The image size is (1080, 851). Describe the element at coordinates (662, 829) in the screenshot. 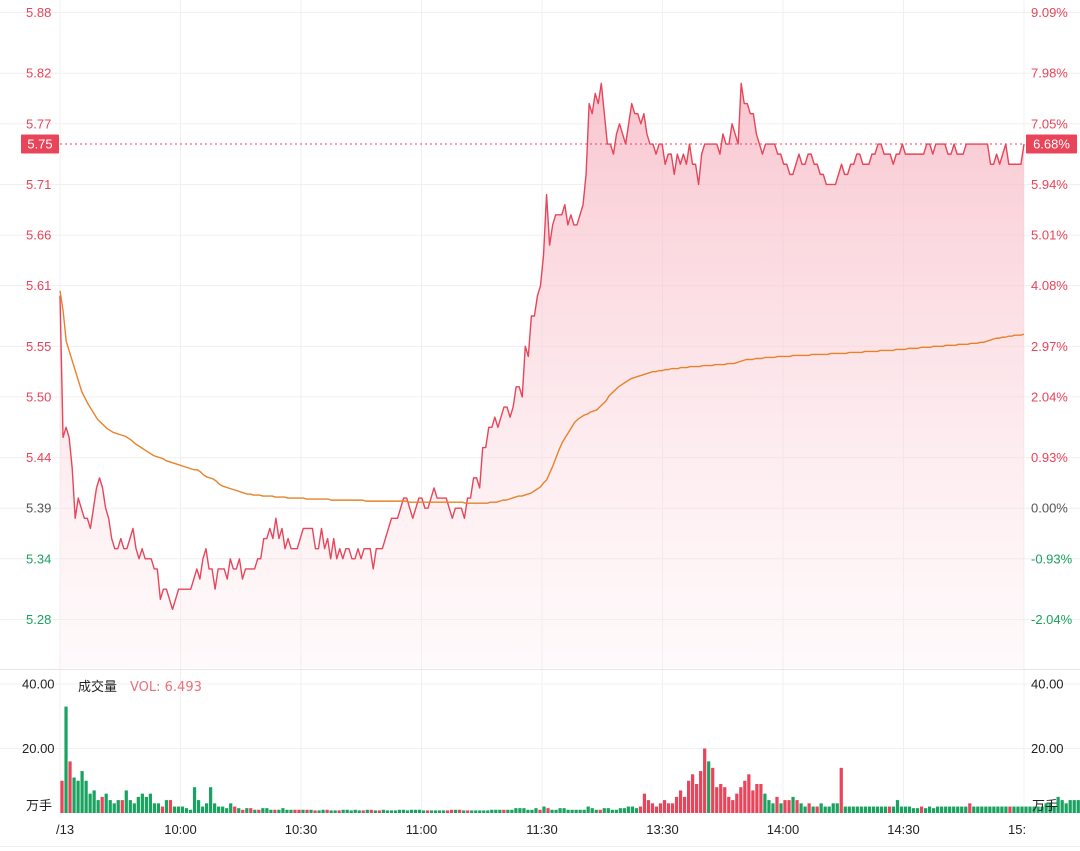

I see `time-tick-label-5: 13:30` at that location.